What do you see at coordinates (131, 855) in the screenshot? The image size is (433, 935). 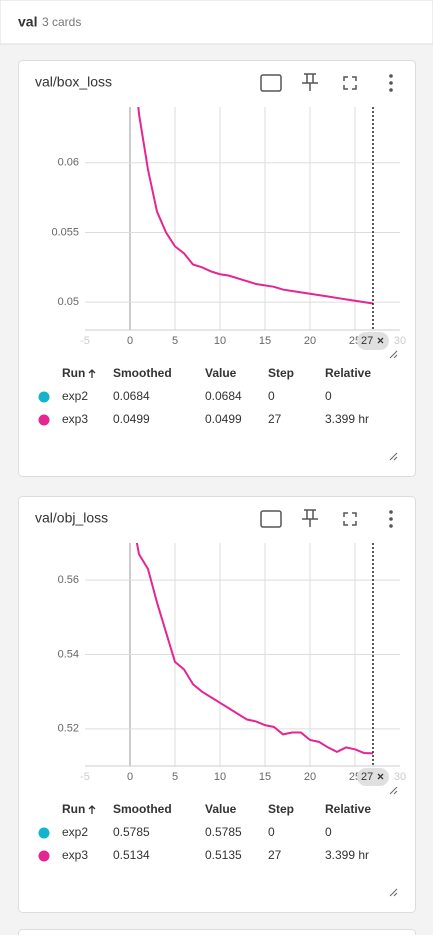 I see `table-cell: 0.5134` at bounding box center [131, 855].